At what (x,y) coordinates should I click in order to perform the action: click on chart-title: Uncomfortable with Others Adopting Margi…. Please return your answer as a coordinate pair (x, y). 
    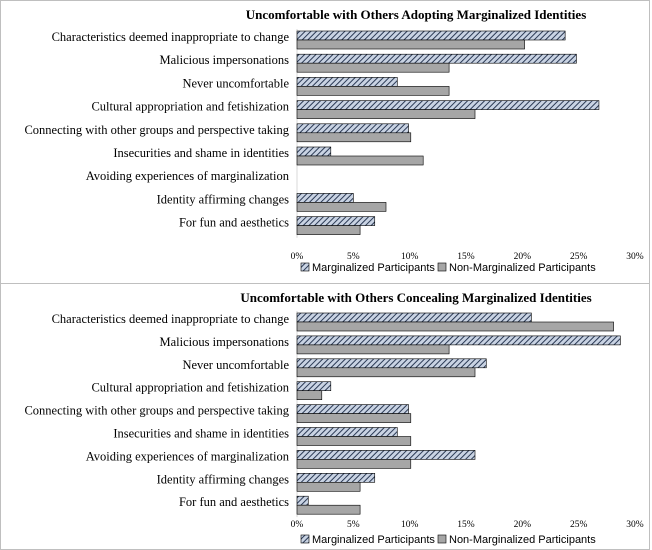
    Looking at the image, I should click on (416, 14).